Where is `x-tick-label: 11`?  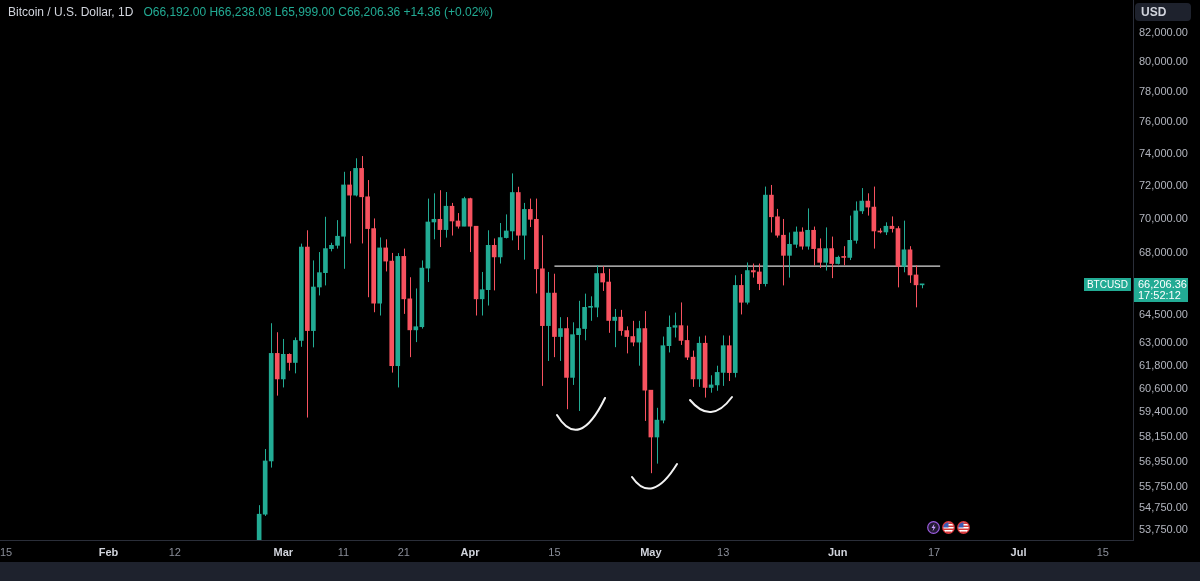 x-tick-label: 11 is located at coordinates (343, 551).